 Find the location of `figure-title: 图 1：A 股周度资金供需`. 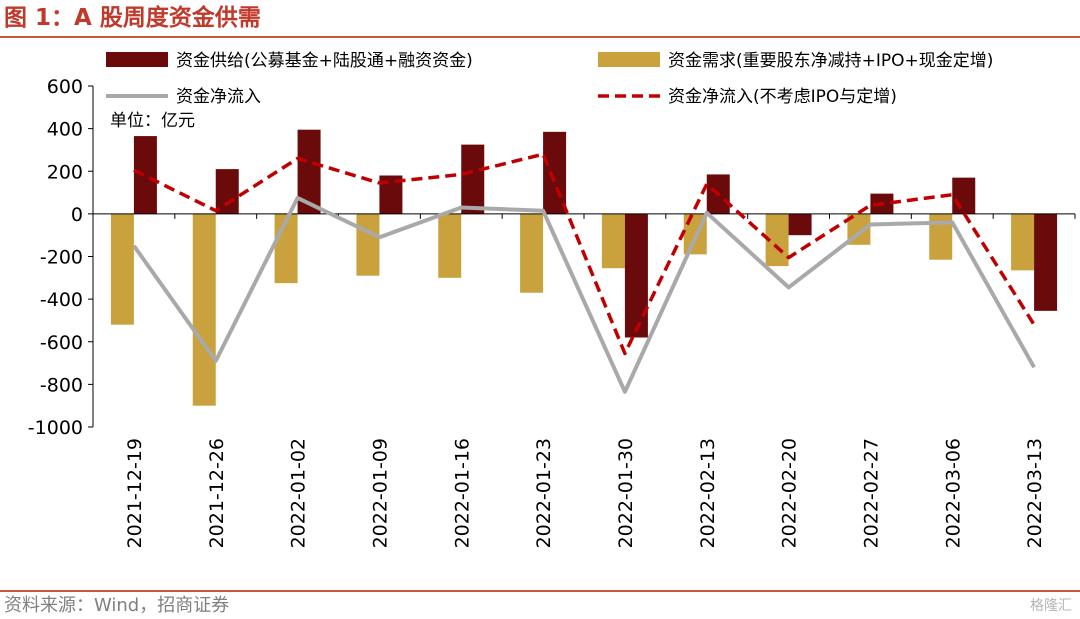

figure-title: 图 1：A 股周度资金供需 is located at coordinates (132, 18).